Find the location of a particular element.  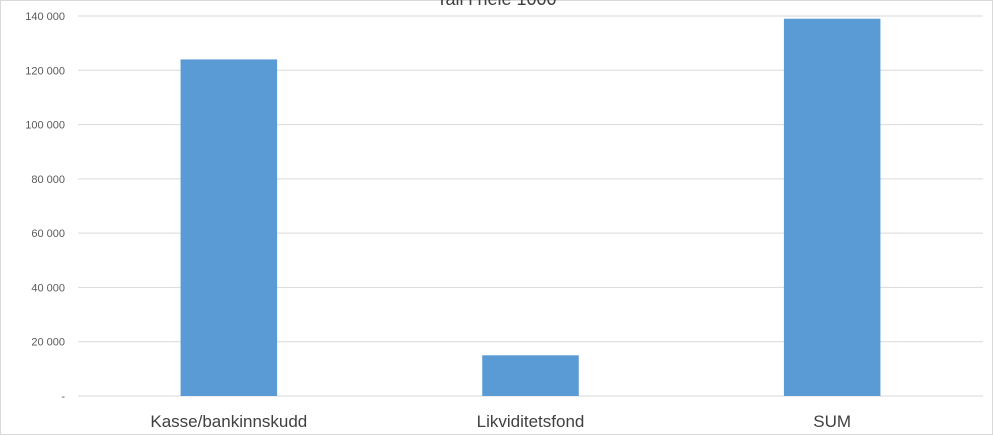

y-tick-label: 80 000 is located at coordinates (48, 180).